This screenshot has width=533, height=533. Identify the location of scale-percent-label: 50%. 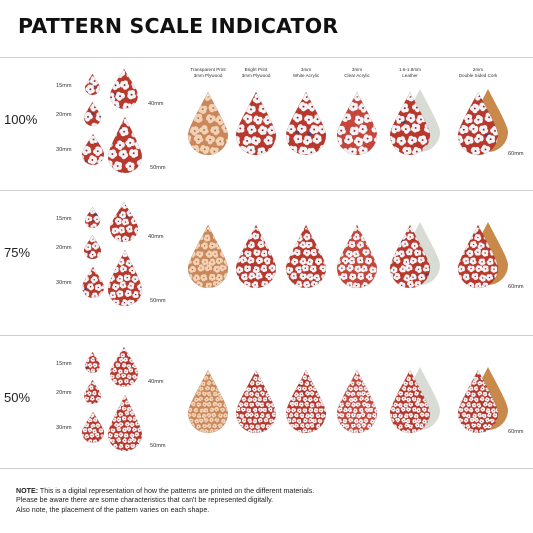
(17, 397).